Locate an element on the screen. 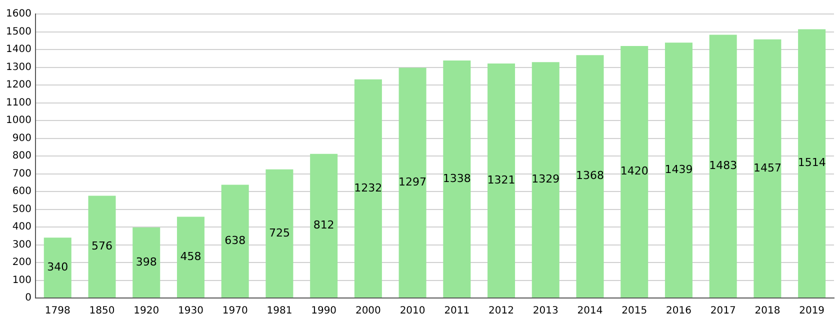  y-tick-label: 1200 is located at coordinates (19, 85).